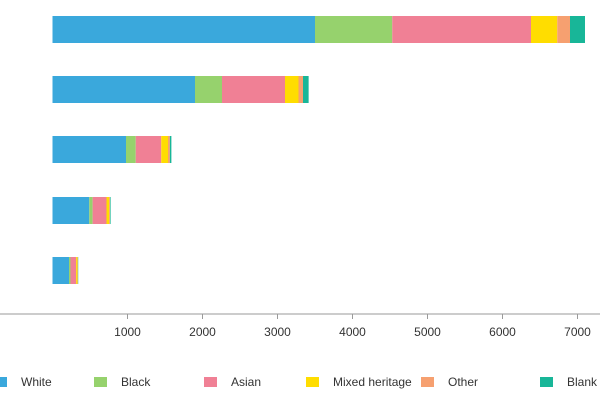 The height and width of the screenshot is (405, 600). What do you see at coordinates (372, 382) in the screenshot?
I see `legend-label: Mixed heritage` at bounding box center [372, 382].